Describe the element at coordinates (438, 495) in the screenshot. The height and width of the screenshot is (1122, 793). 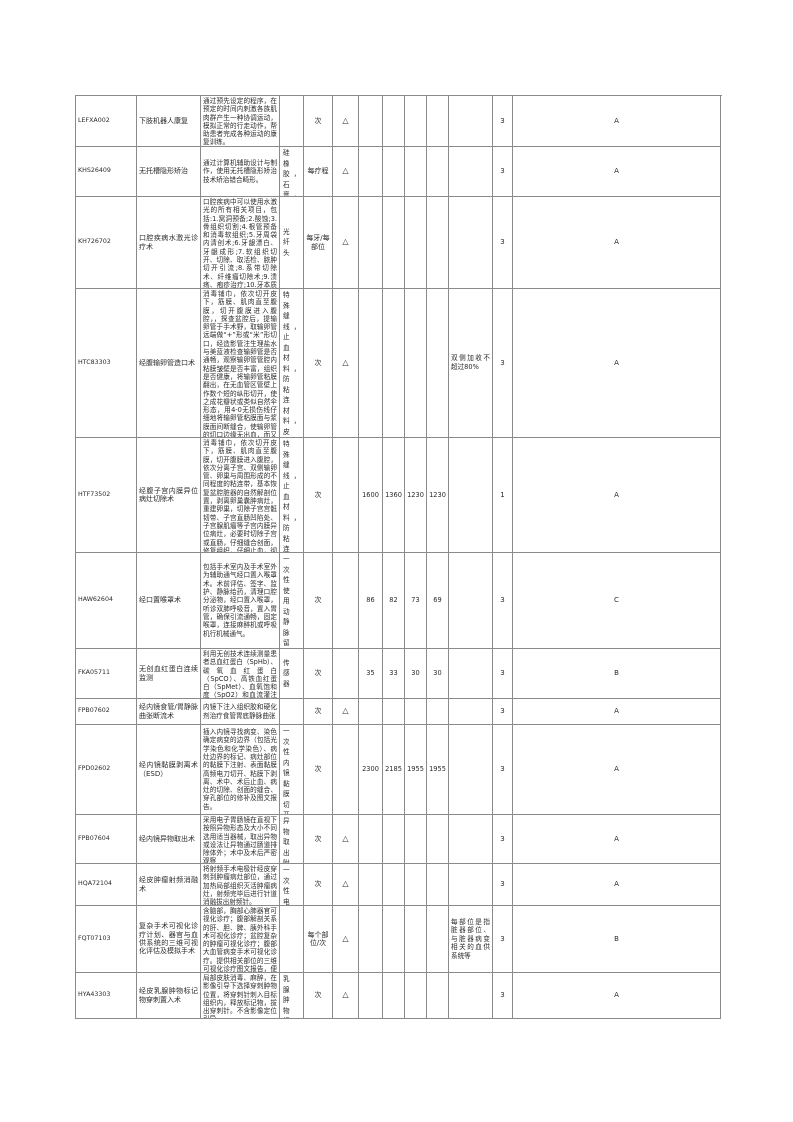
I see `price-4: 1230` at that location.